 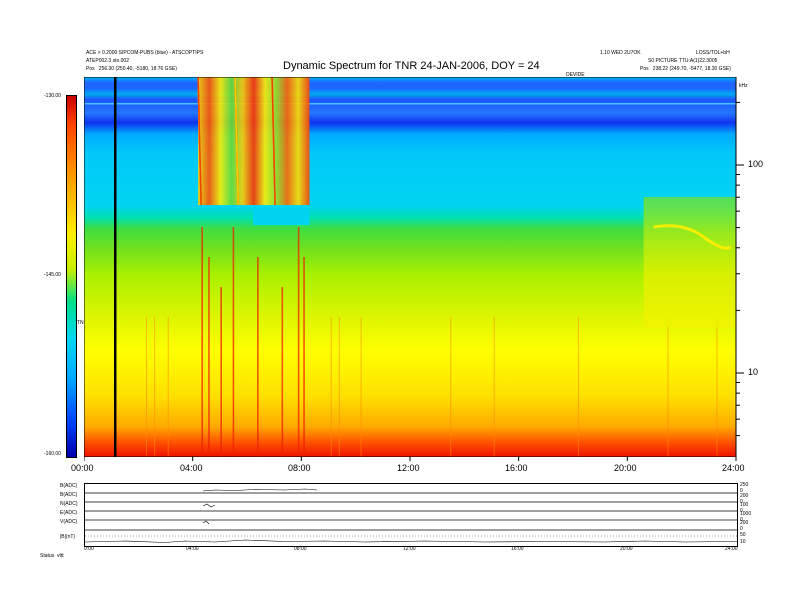 What do you see at coordinates (69, 486) in the screenshot?
I see `panel-label-1: B(ADC)` at bounding box center [69, 486].